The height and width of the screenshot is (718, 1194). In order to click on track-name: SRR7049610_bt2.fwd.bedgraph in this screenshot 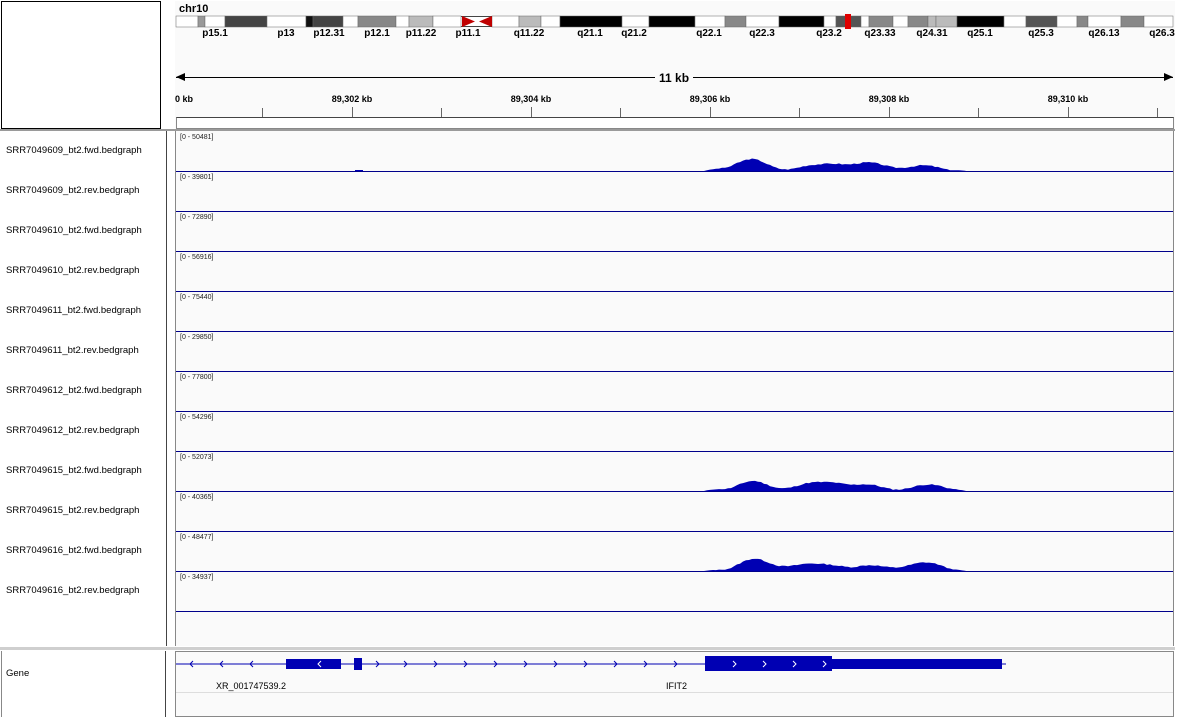, I will do `click(74, 230)`.